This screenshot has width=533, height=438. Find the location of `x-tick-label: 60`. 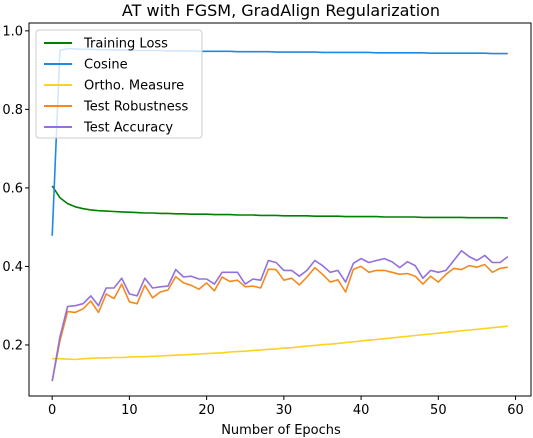

x-tick-label: 60 is located at coordinates (515, 410).